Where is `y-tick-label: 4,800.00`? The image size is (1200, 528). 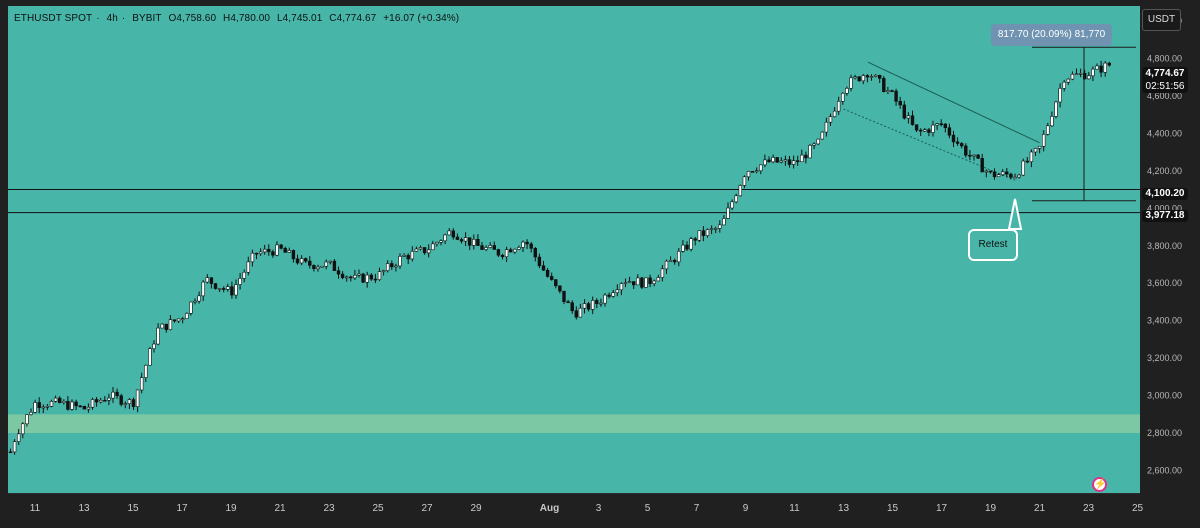 y-tick-label: 4,800.00 is located at coordinates (1164, 58).